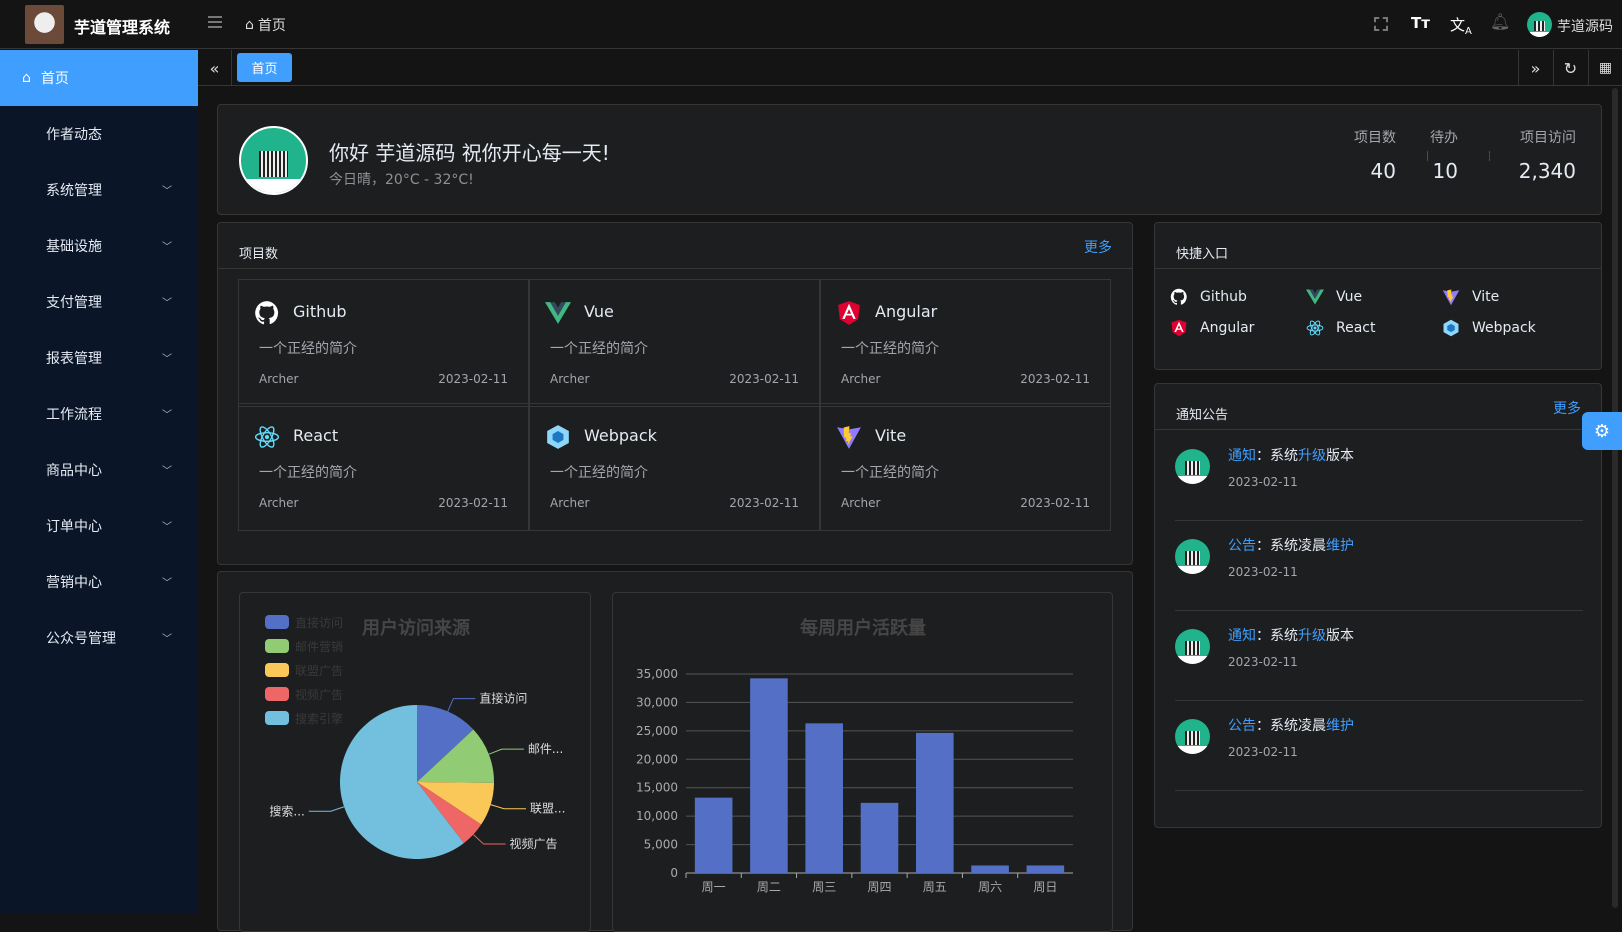 This screenshot has height=932, width=1622. What do you see at coordinates (1098, 248) in the screenshot?
I see `projects-more-link: 更多` at bounding box center [1098, 248].